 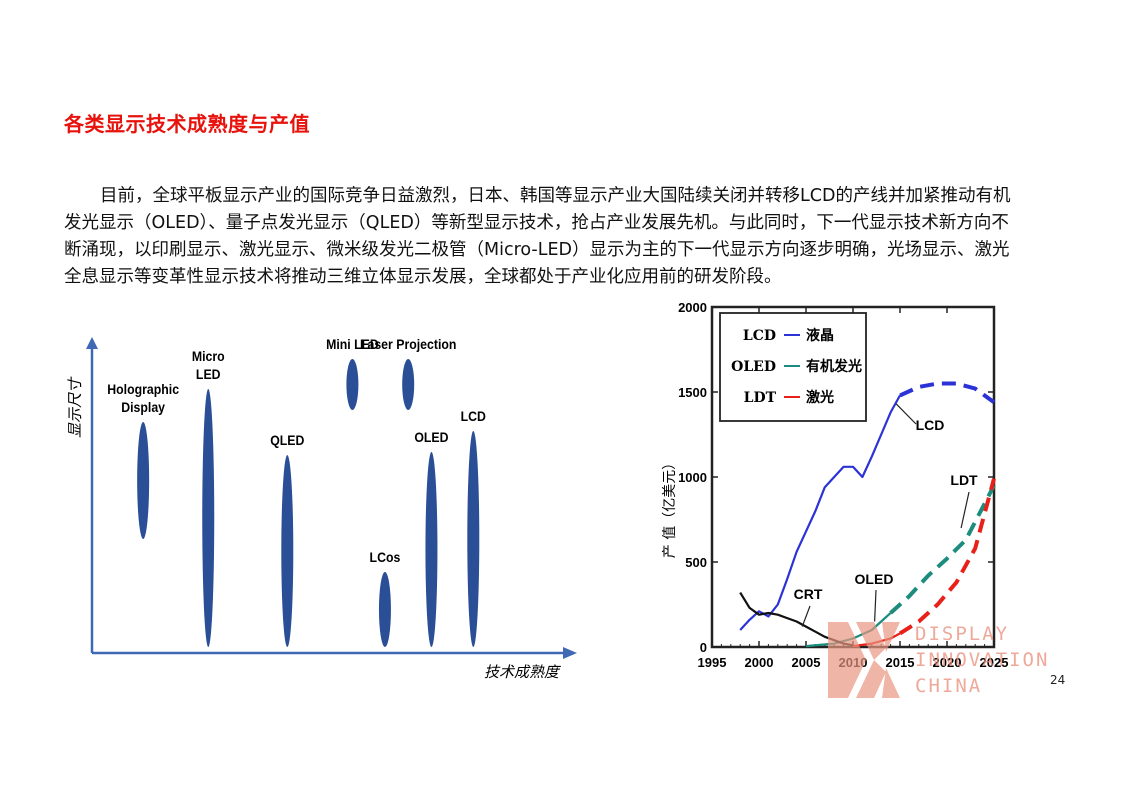 What do you see at coordinates (994, 662) in the screenshot?
I see `x-tick-label: 2025` at bounding box center [994, 662].